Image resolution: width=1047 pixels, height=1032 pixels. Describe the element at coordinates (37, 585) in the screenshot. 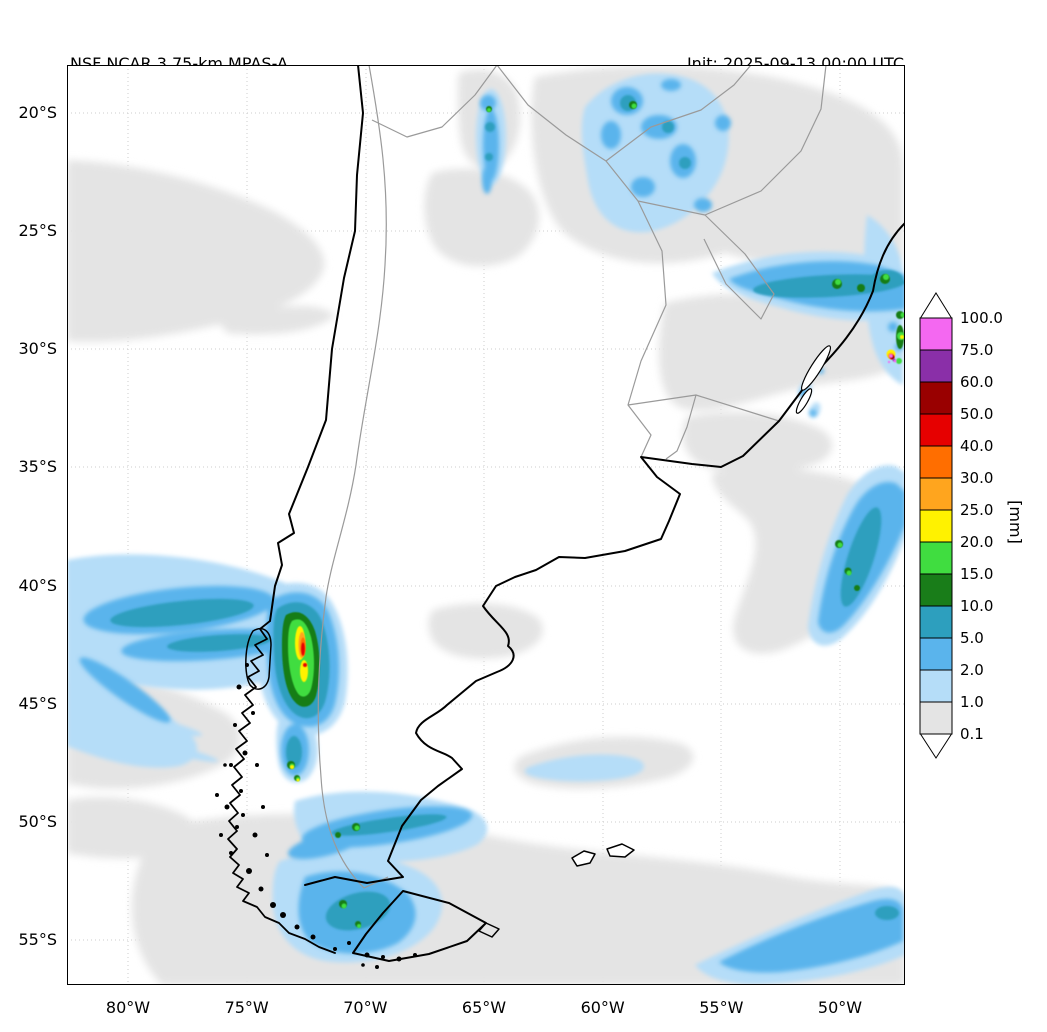

I see `y-axis-tick-label: 40°S` at that location.